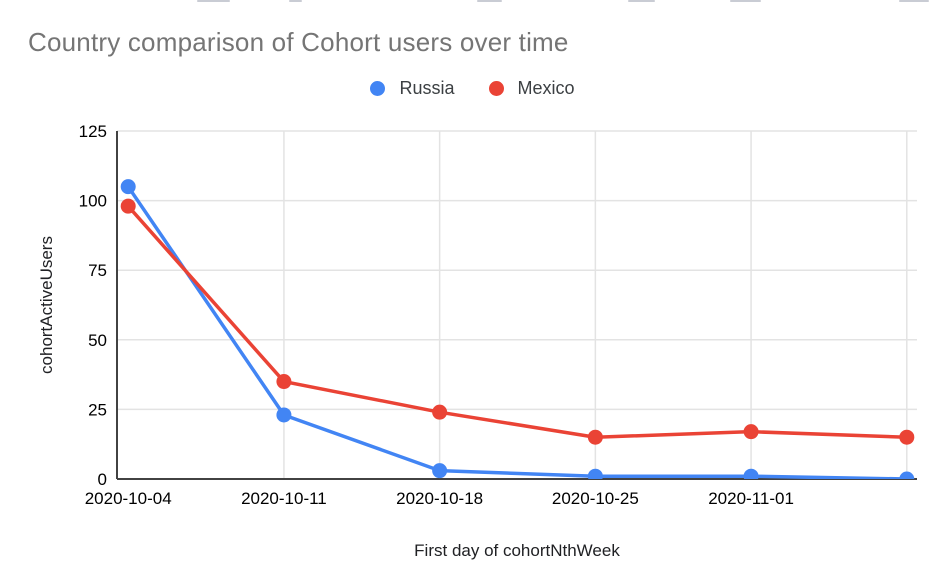  I want to click on y-tick-label: 75, so click(97, 270).